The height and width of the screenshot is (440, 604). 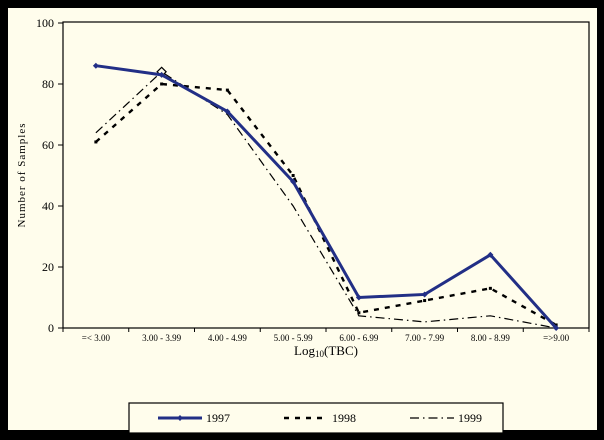 What do you see at coordinates (180, 418) in the screenshot?
I see `legend-marker-1997` at bounding box center [180, 418].